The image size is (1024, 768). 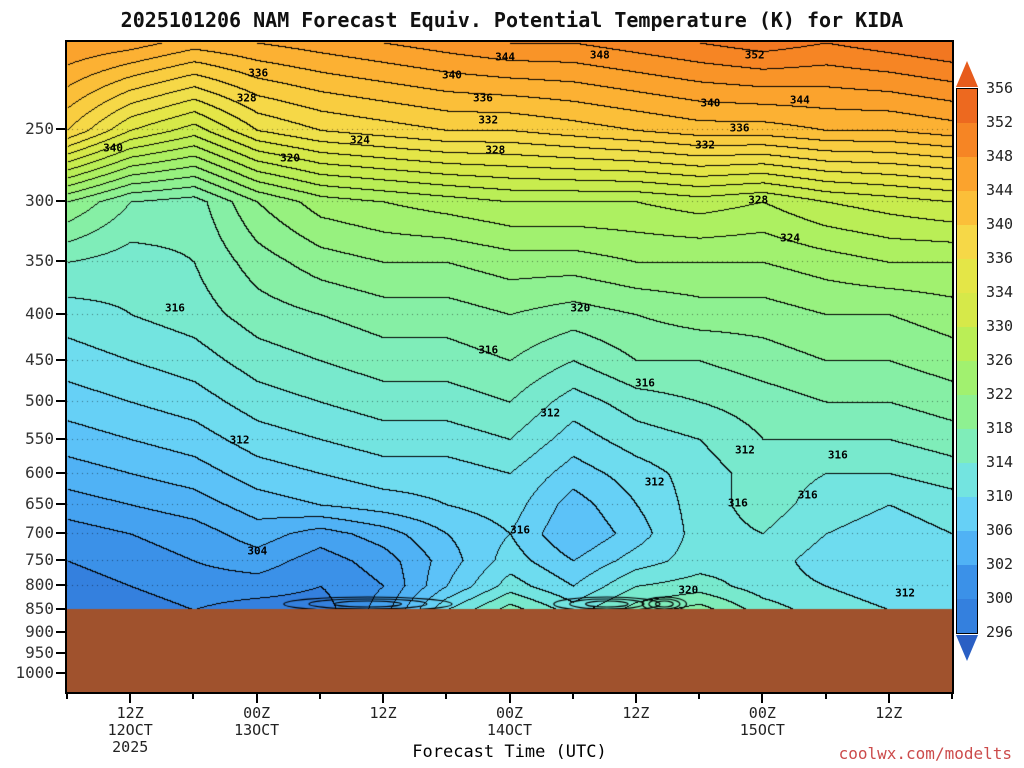 I want to click on x-axis-date-label: 13OCT, so click(x=257, y=730).